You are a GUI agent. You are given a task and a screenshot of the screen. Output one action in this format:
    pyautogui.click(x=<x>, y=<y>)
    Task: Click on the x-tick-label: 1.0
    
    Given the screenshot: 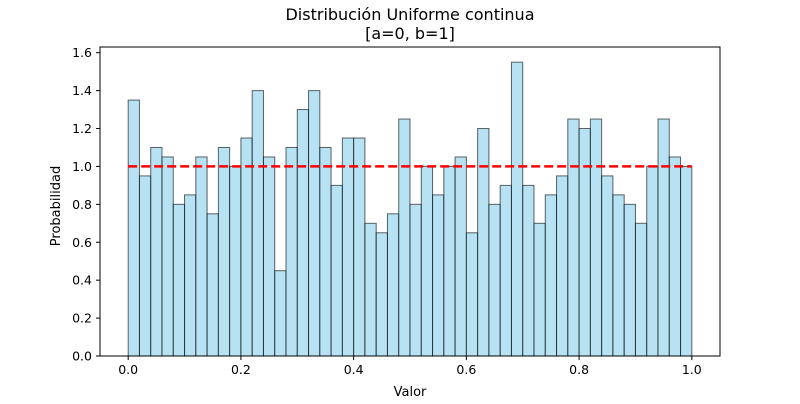 What is the action you would take?
    pyautogui.click(x=692, y=369)
    